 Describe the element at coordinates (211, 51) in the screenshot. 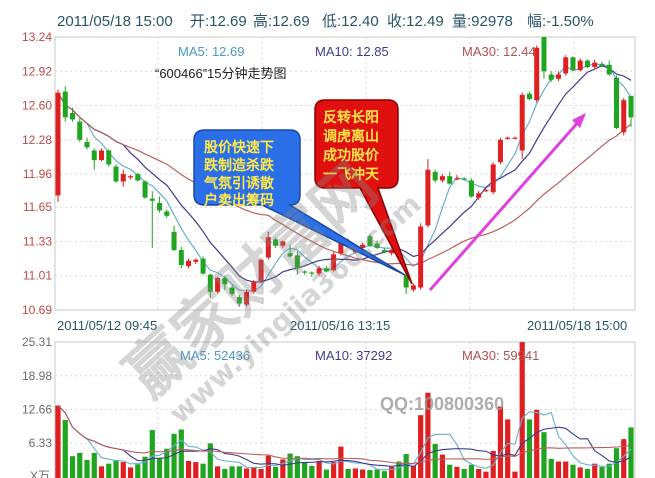

I see `price-ma5-label: MA5: 12.69` at that location.